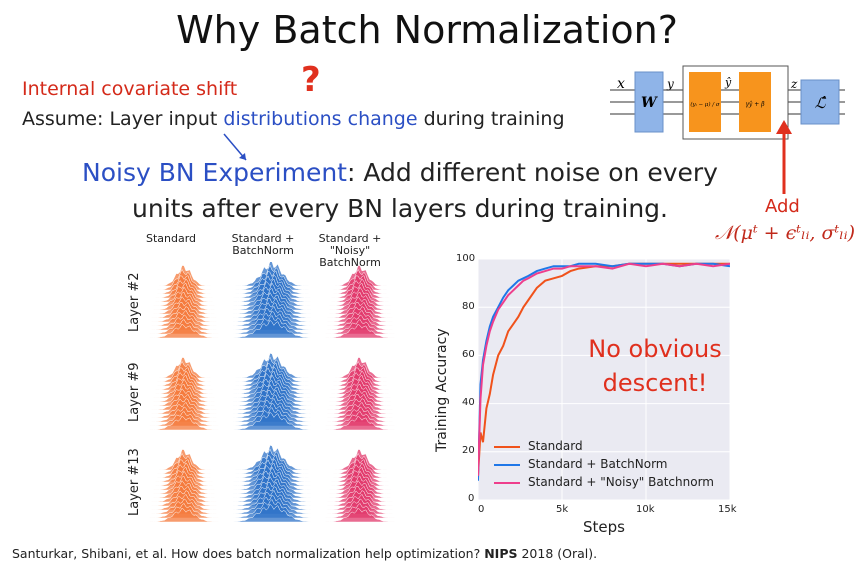 Image resolution: width=854 pixels, height=570 pixels. What do you see at coordinates (621, 482) in the screenshot?
I see `legend-label: Standard + "Noisy" Batchnorm` at bounding box center [621, 482].